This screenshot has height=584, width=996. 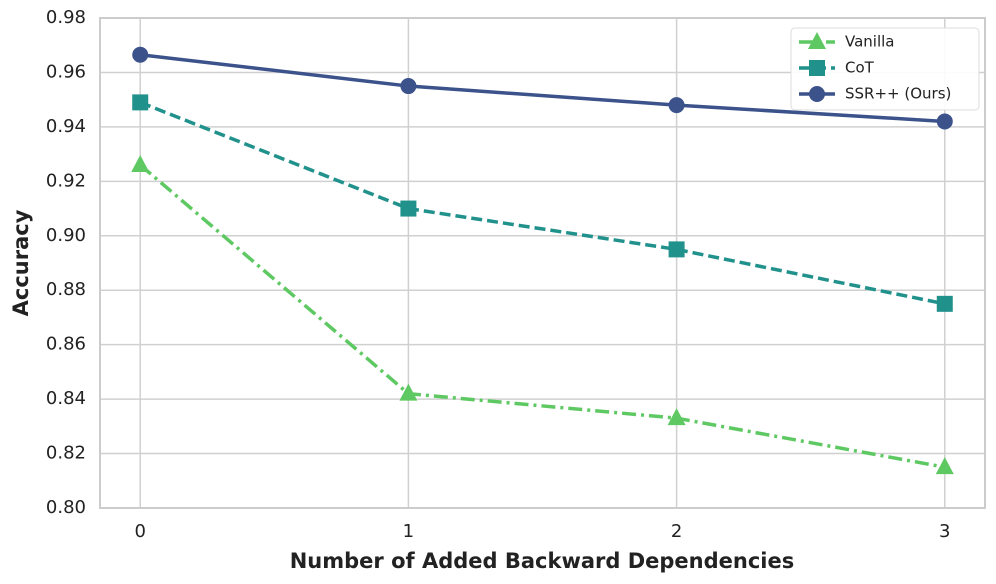 I want to click on y-axis-label: Accuracy, so click(x=21, y=262).